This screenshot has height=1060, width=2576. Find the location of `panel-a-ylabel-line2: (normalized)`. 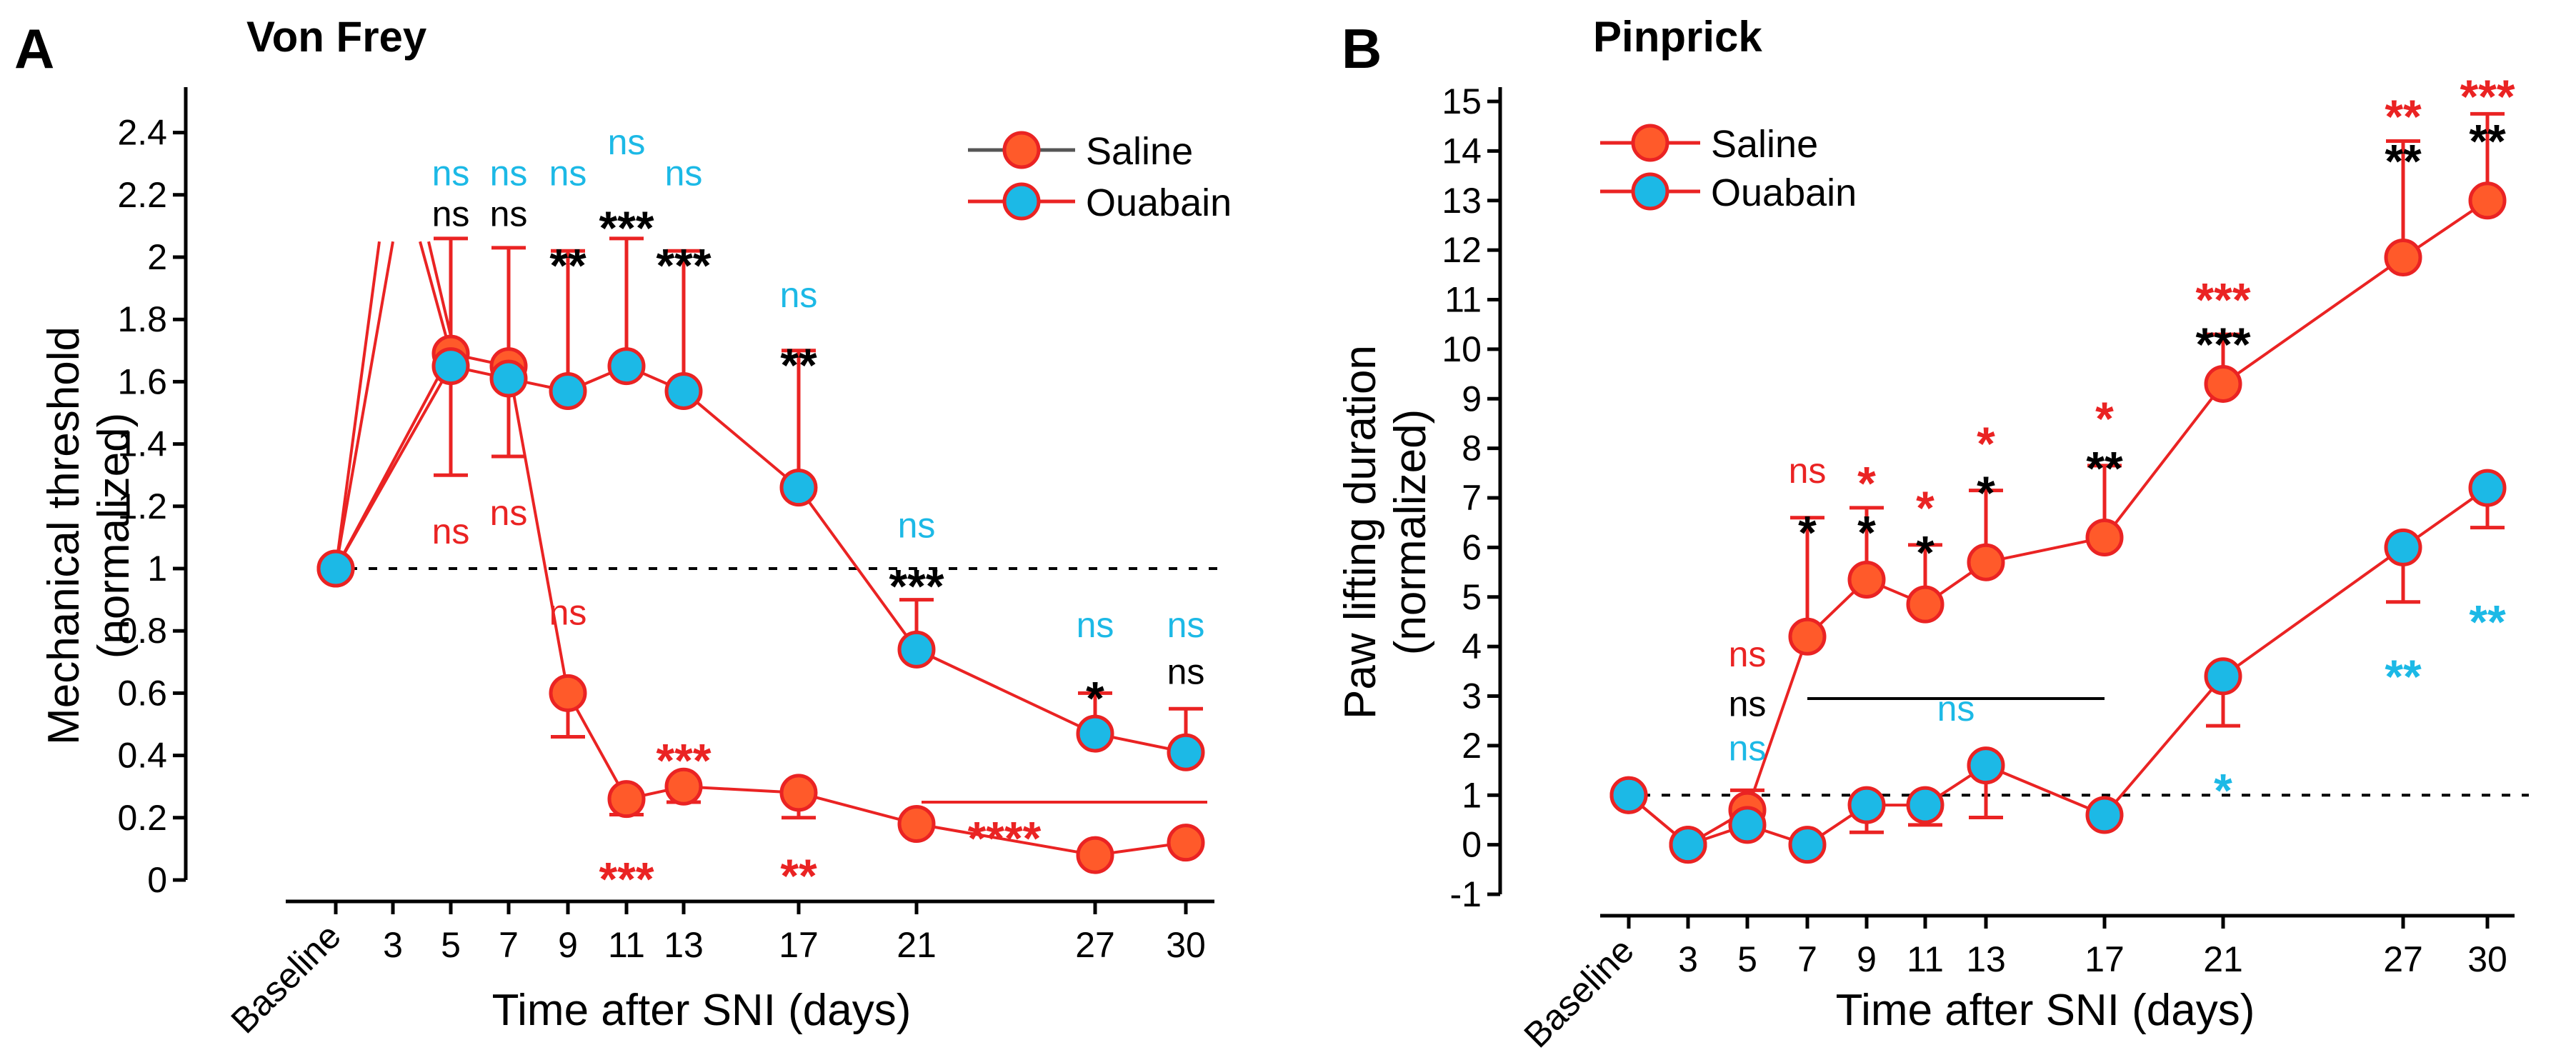

panel-a-ylabel-line2: (normalized) is located at coordinates (114, 536).